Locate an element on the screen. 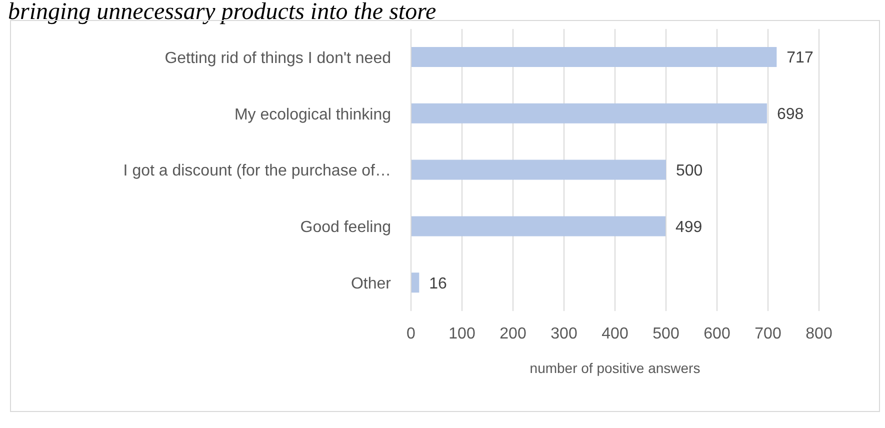  y-tick-label: Good feeling is located at coordinates (345, 227).